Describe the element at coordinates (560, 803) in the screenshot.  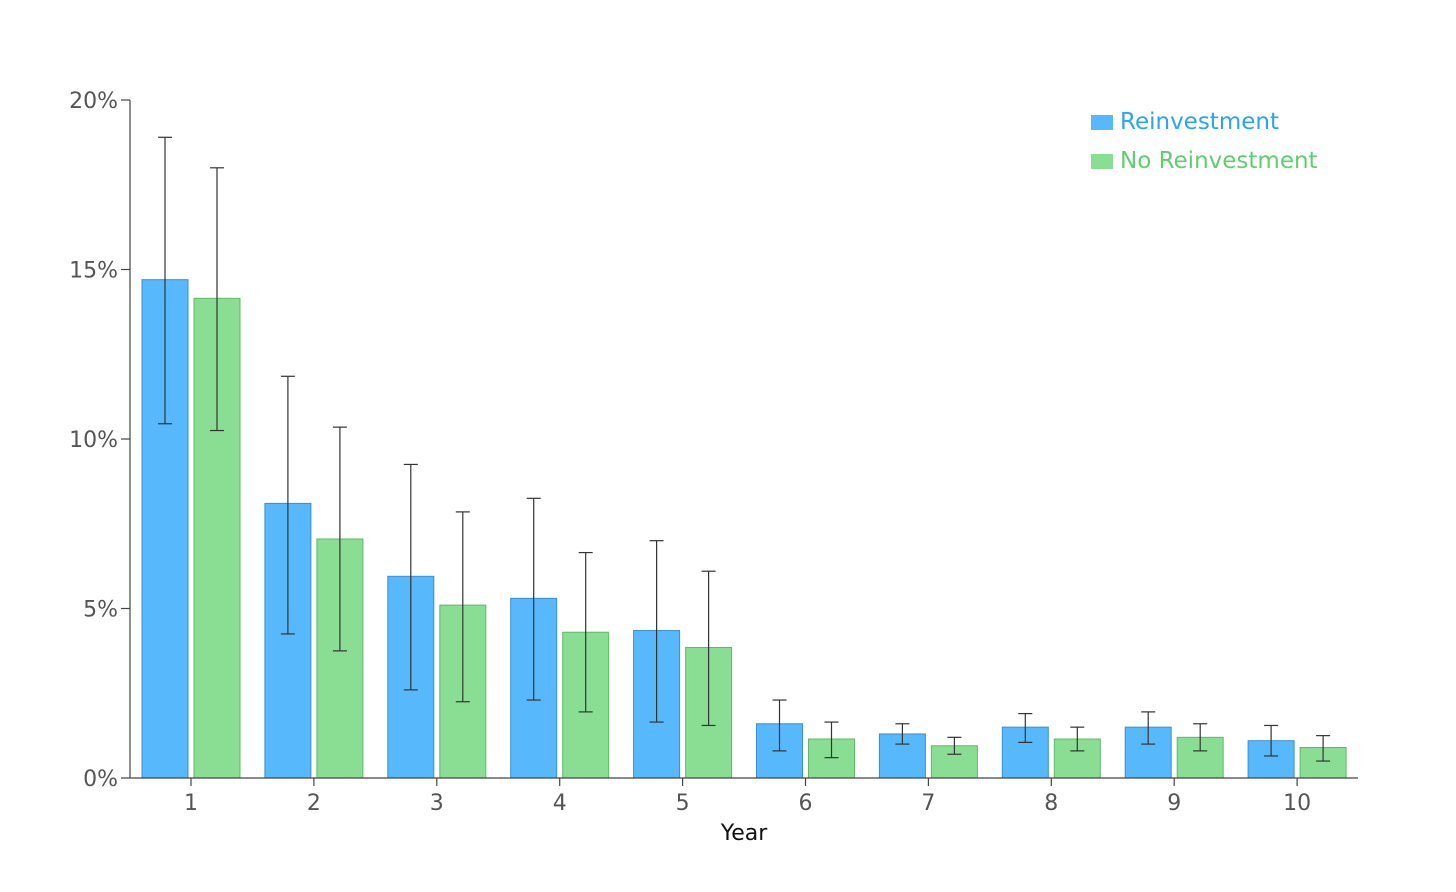
I see `x-tick-label: 4` at that location.